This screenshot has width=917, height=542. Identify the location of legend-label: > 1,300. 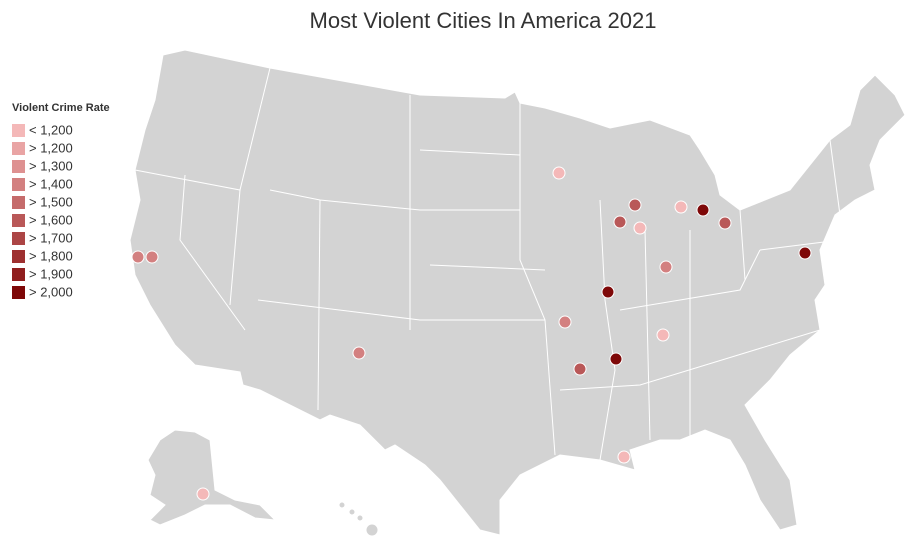
(51, 165).